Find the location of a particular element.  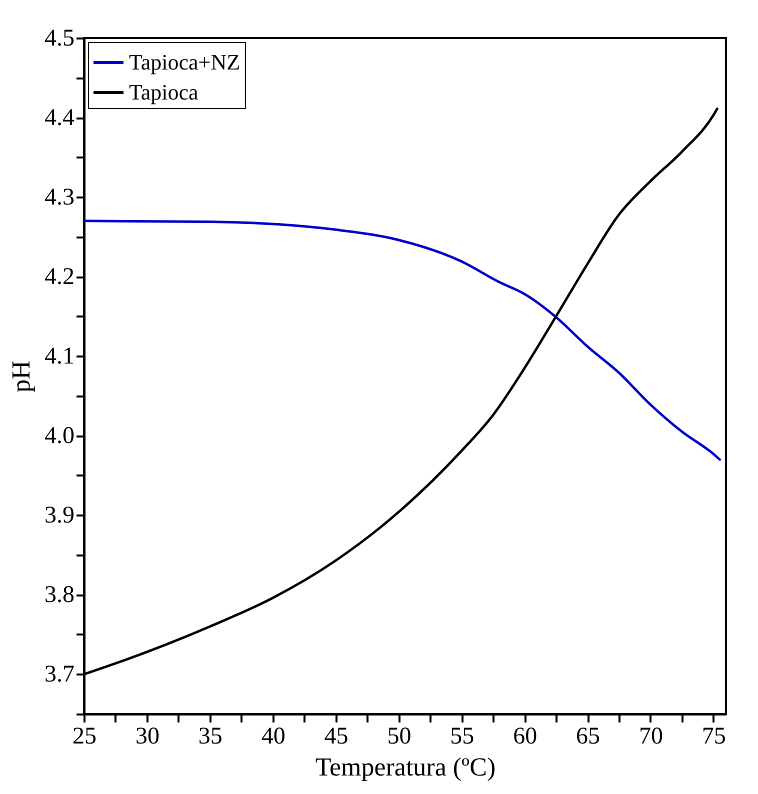

legend-label: Tapioca is located at coordinates (164, 92).